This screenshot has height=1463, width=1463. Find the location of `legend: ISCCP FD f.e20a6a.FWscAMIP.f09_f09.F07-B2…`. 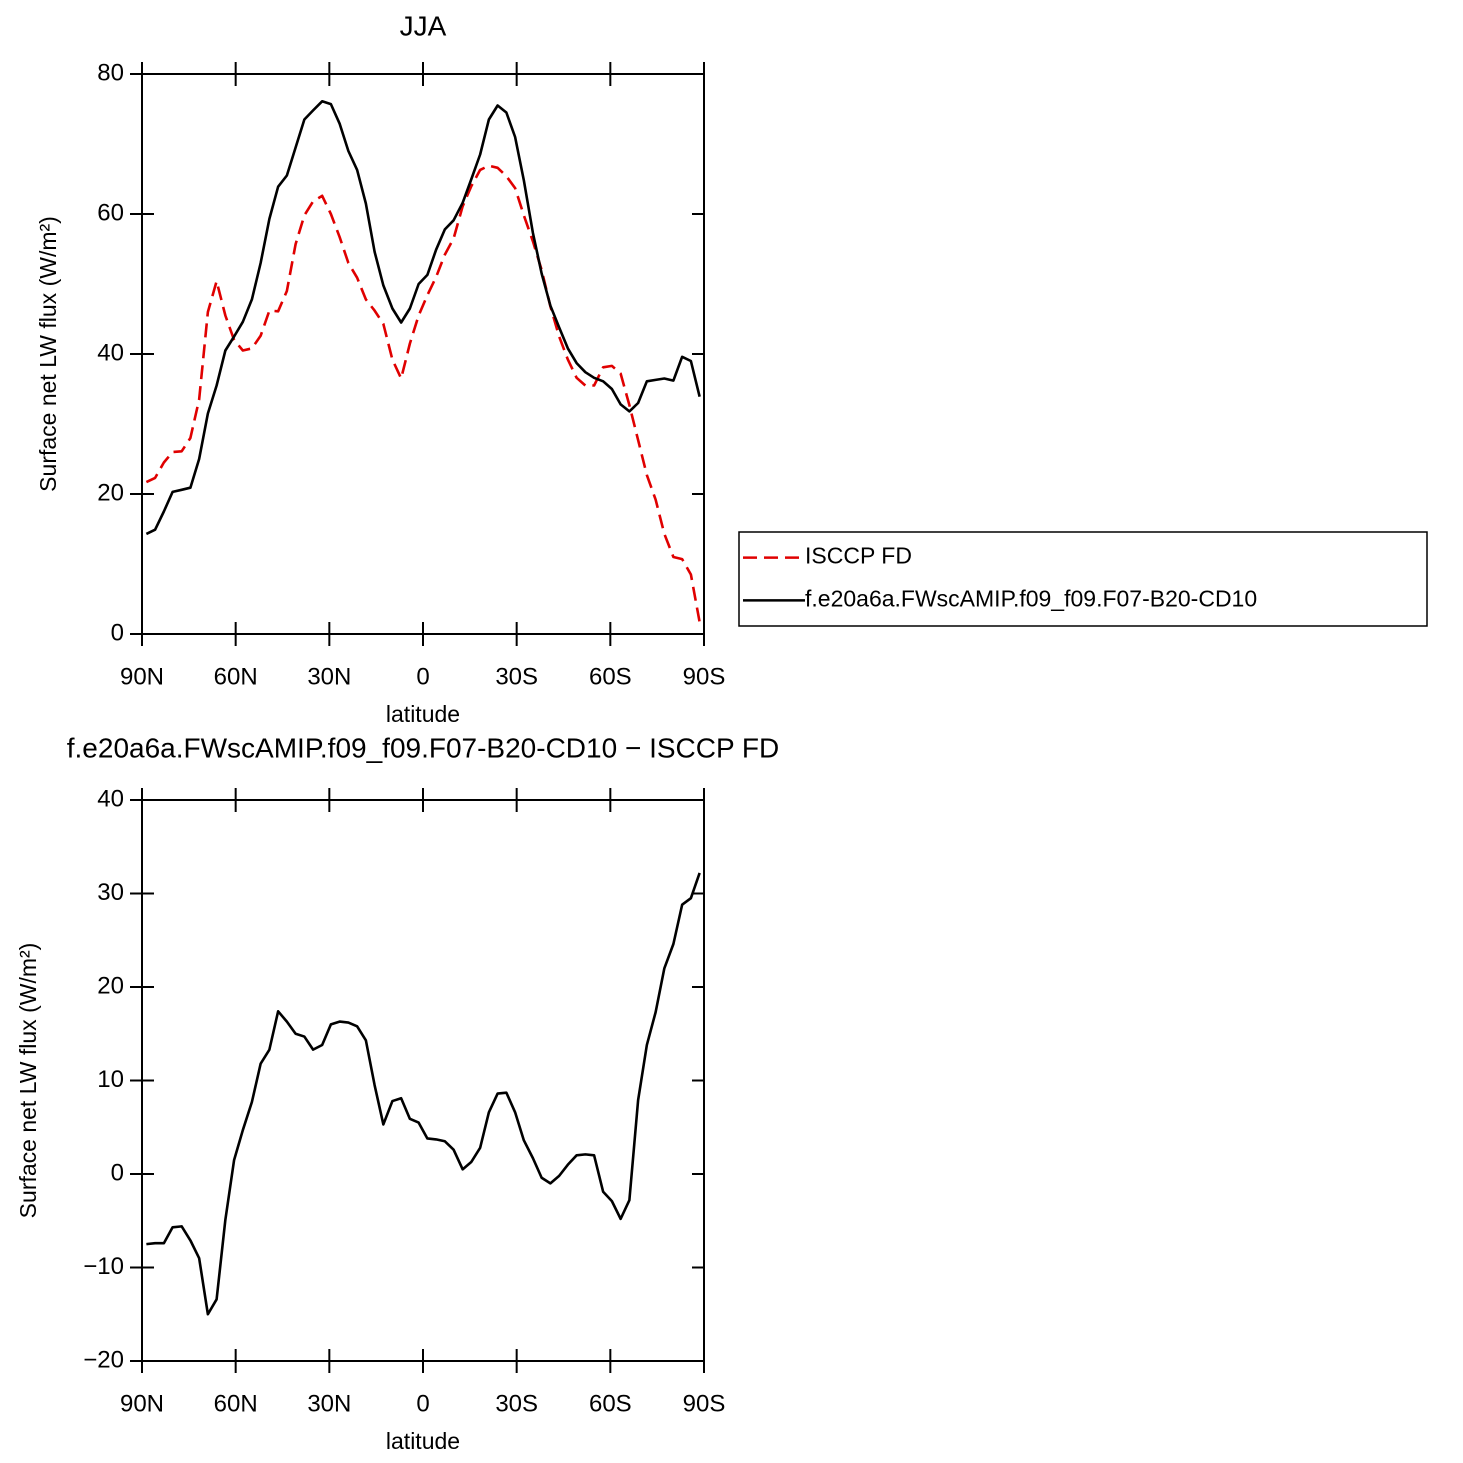

legend: ISCCP FD f.e20a6a.FWscAMIP.f09_f09.F07-B2… is located at coordinates (1083, 579).